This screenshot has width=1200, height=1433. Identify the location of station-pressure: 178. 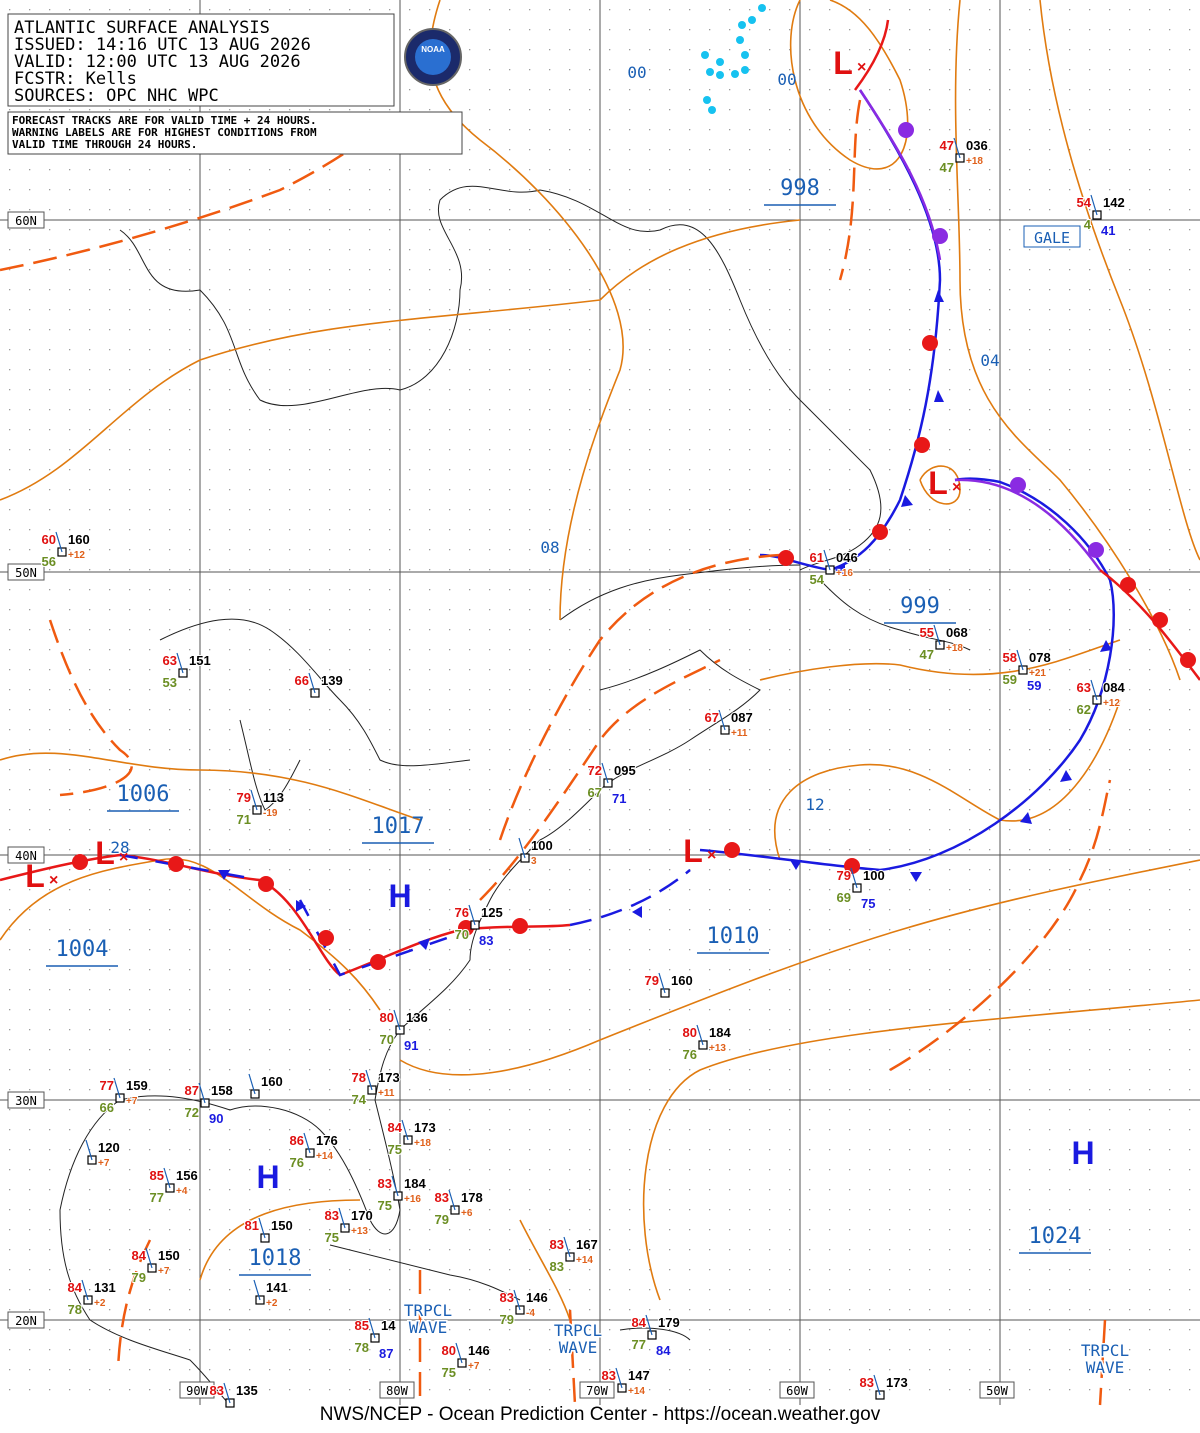
(472, 1197).